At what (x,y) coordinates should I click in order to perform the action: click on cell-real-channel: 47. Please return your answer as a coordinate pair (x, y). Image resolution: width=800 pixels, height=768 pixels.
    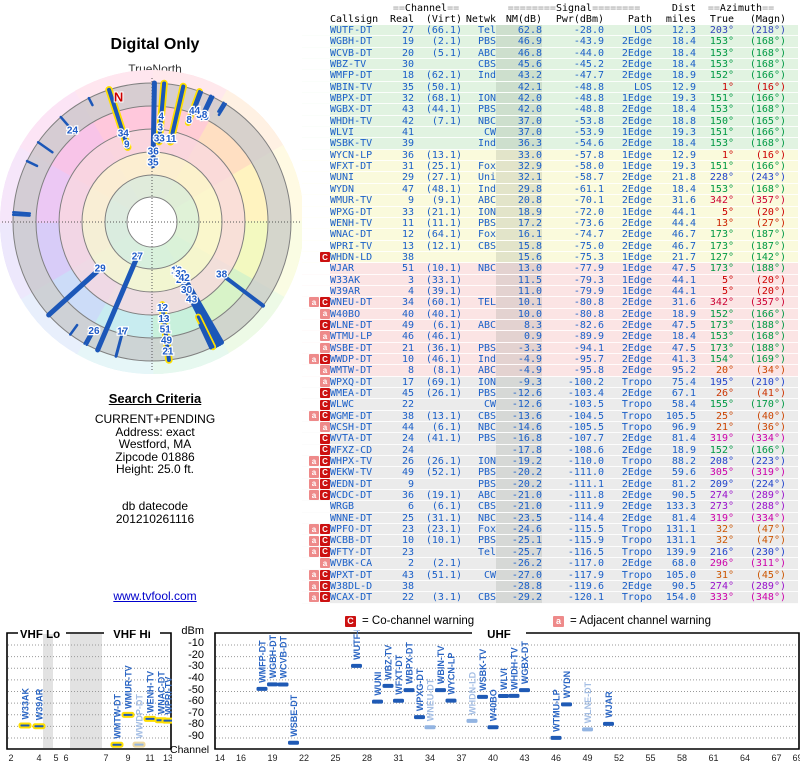
    Looking at the image, I should click on (407, 189).